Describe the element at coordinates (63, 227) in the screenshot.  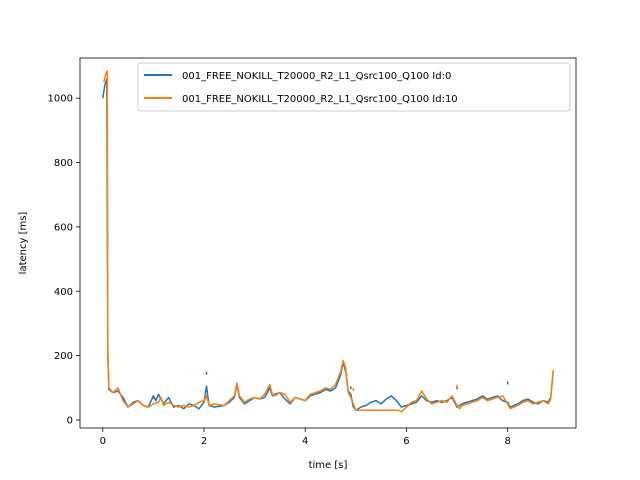
I see `y-tick-label-3: 600` at that location.